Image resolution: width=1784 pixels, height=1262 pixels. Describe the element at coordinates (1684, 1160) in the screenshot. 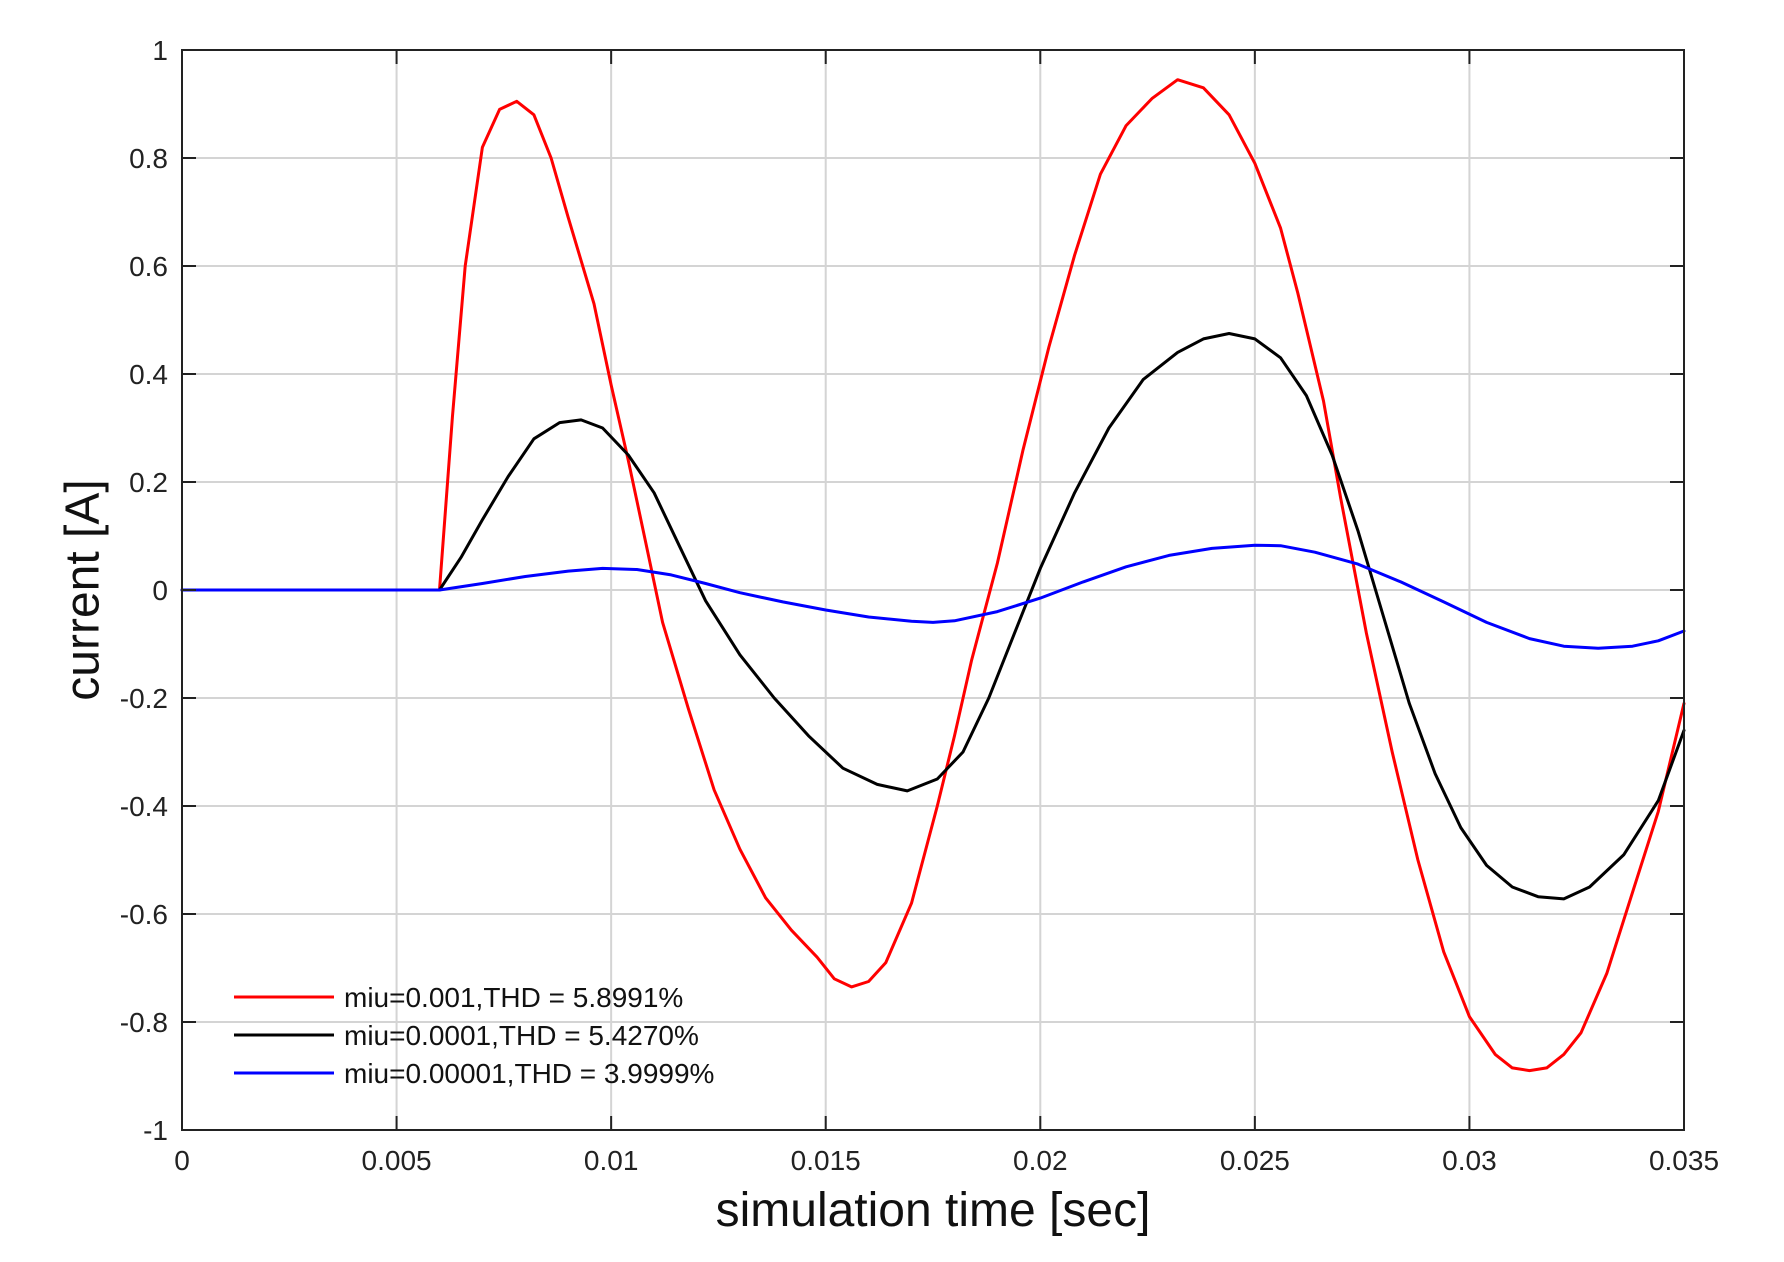

I see `x-tick-label: 0.035` at that location.